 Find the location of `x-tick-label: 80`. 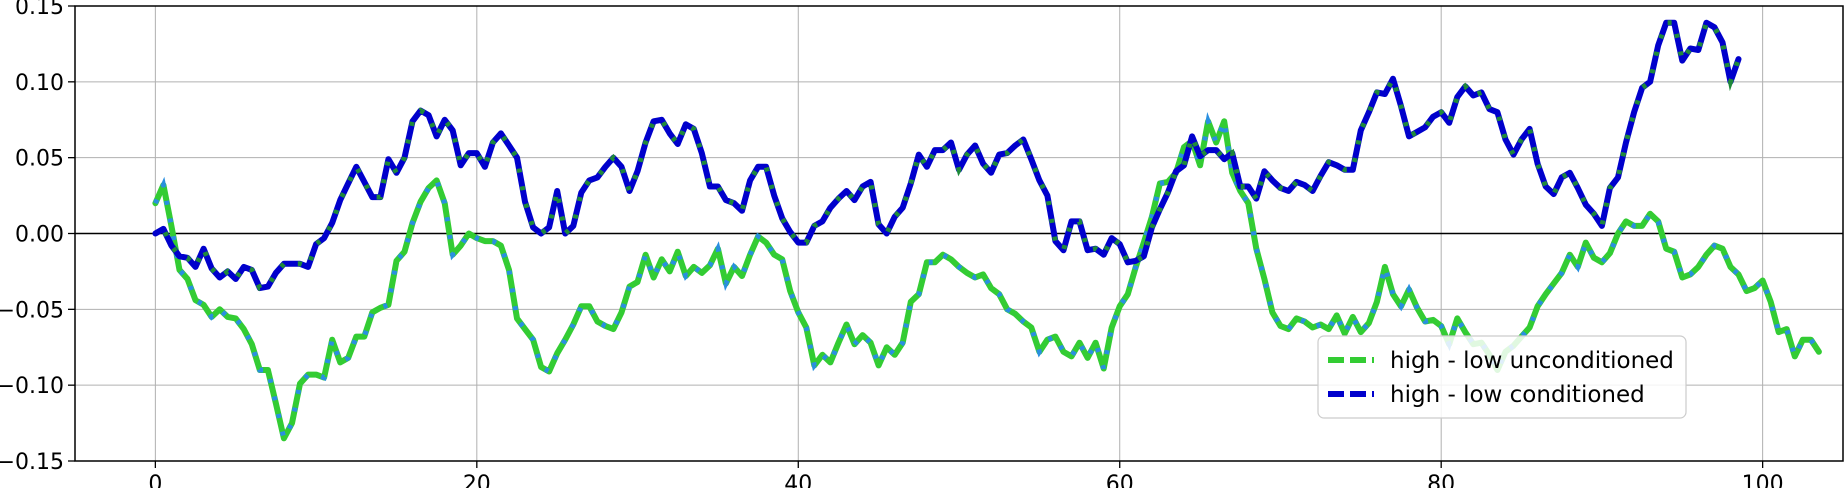

x-tick-label: 80 is located at coordinates (1441, 480).